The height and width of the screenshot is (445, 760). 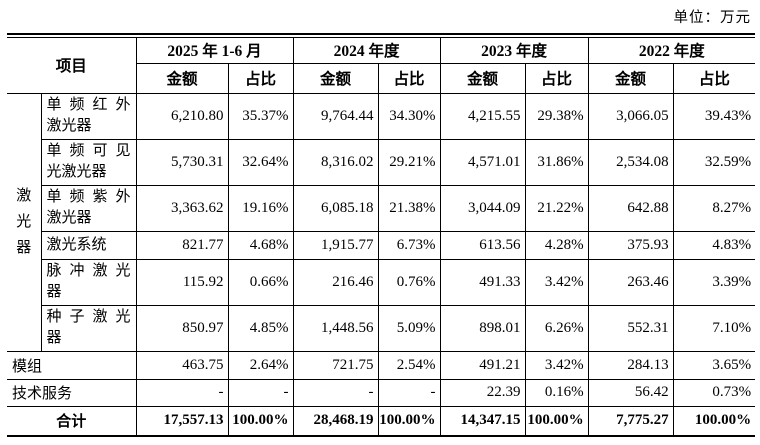 I want to click on amount-cell: 4,215.55, so click(x=482, y=116).